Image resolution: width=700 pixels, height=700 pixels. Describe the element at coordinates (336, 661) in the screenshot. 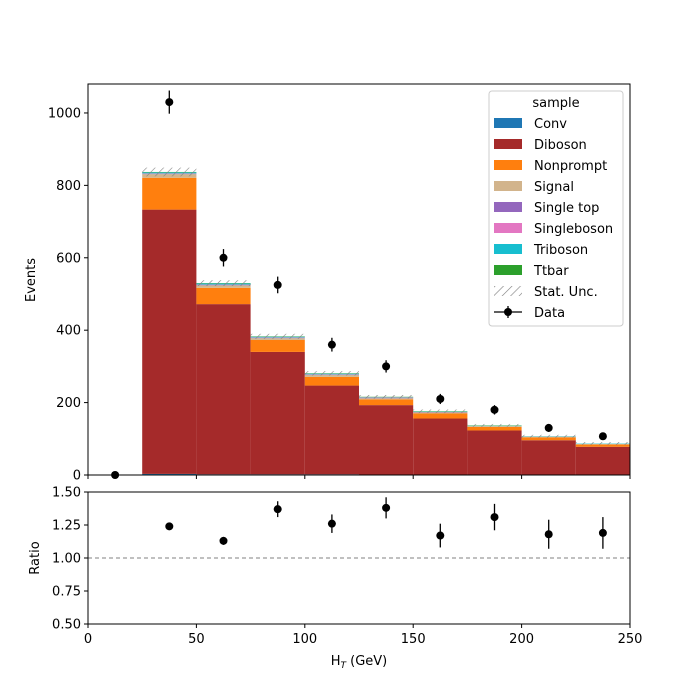

I see `x-axis-label-main: H` at that location.